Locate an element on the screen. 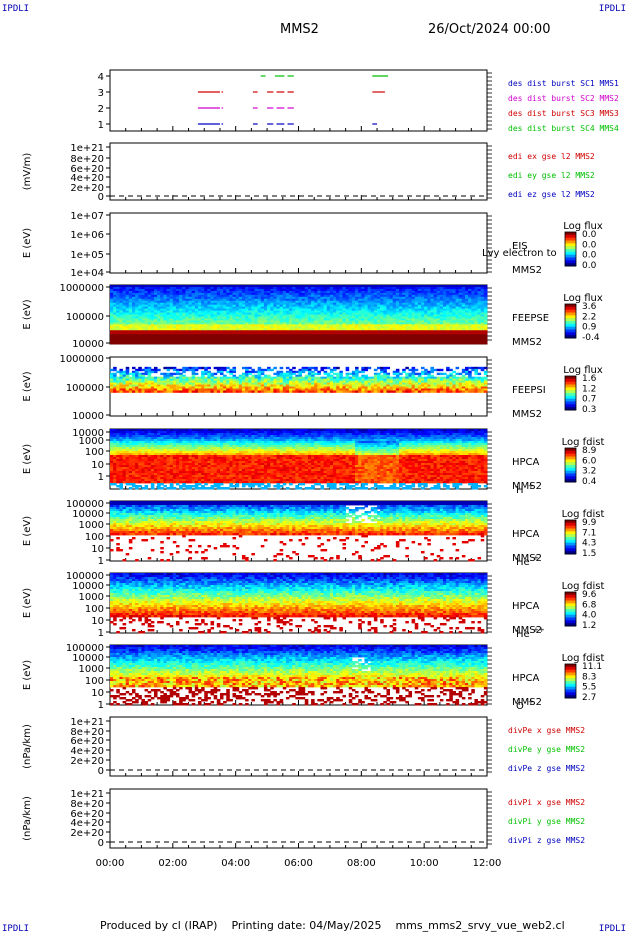 This screenshot has width=630, height=934. y-axis-label: E (eV) is located at coordinates (27, 314).